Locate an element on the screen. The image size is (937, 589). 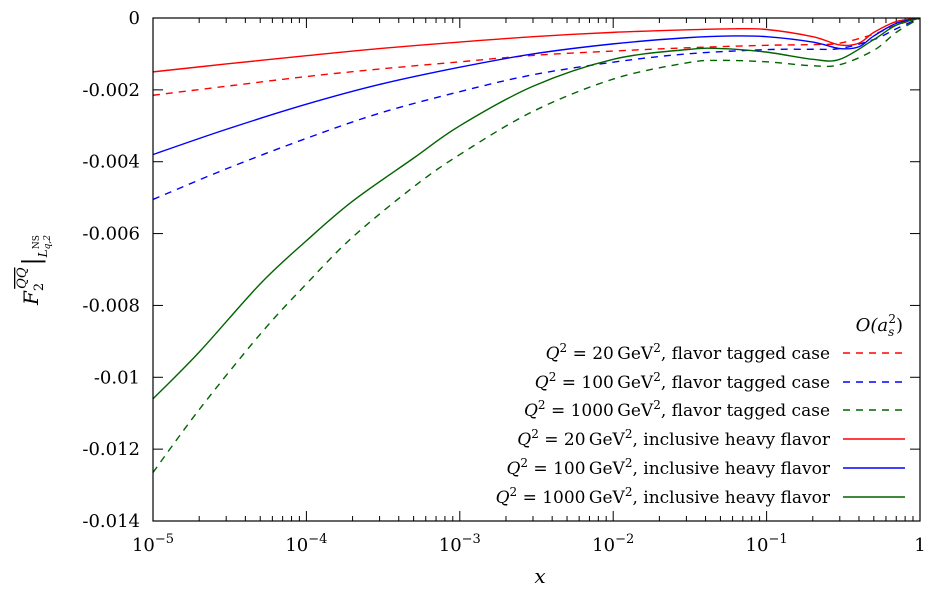
legend-entry-label: Q2 = 1000 GeV2, inclusive heavy flavor is located at coordinates (663, 496).